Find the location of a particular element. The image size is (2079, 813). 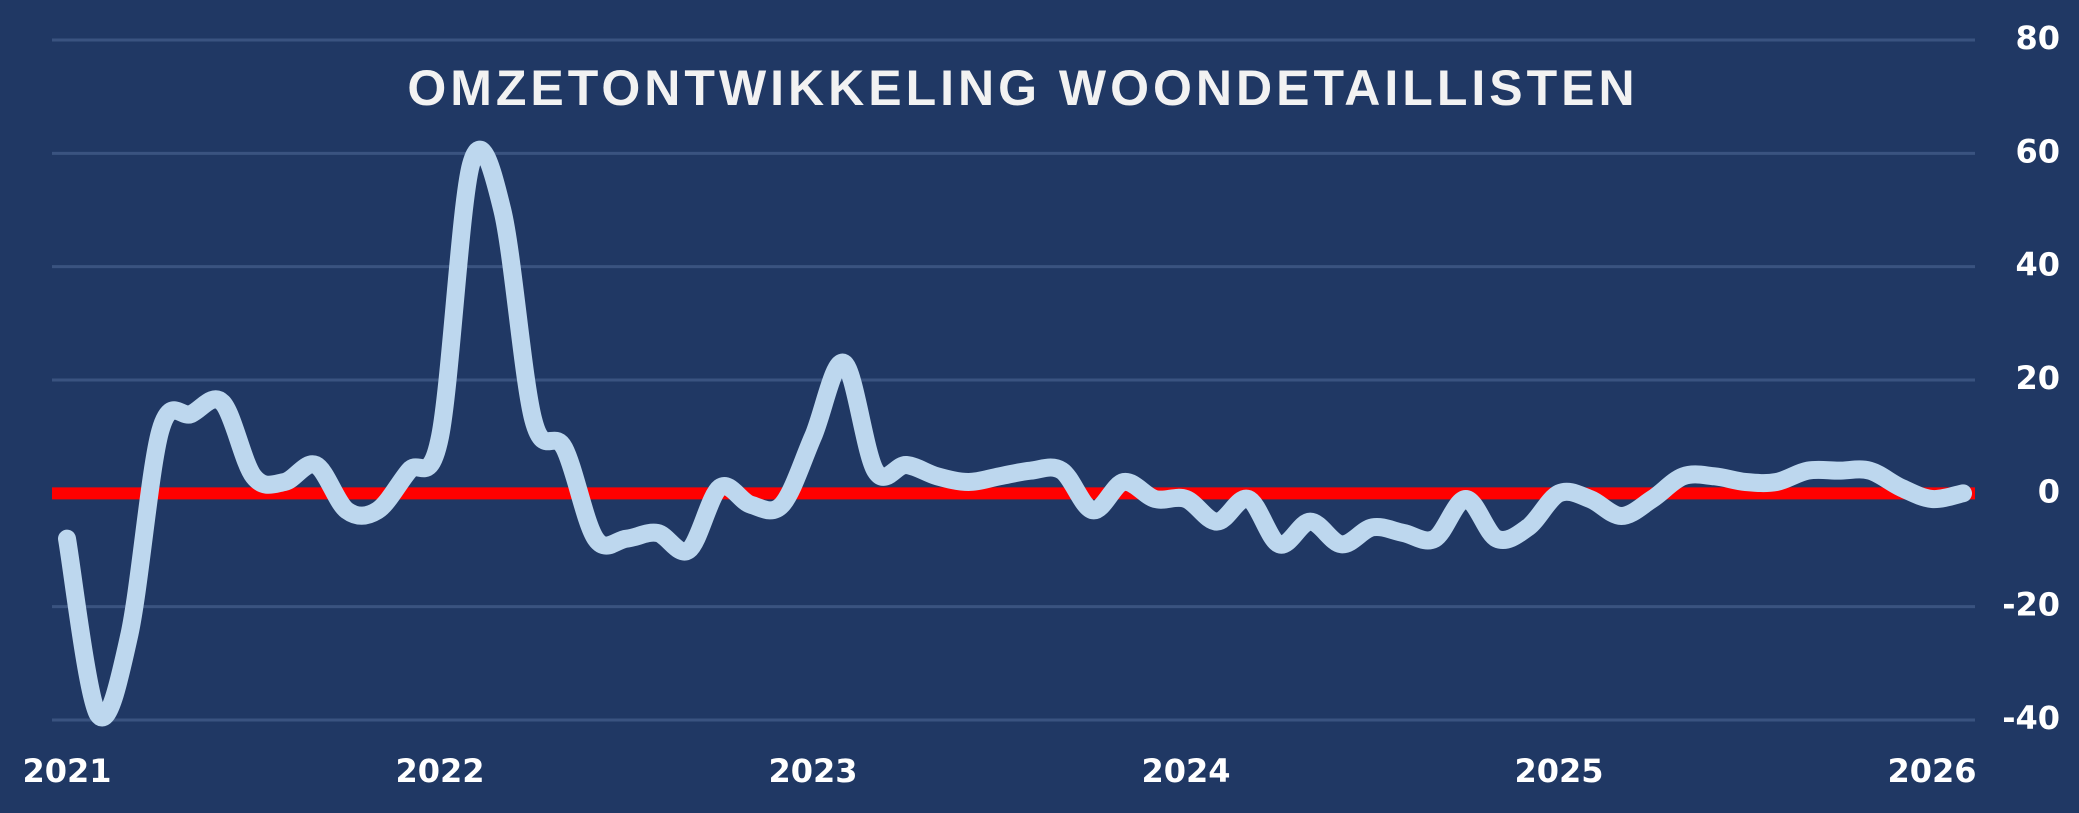

y-tick-label: 40 is located at coordinates (2037, 265).